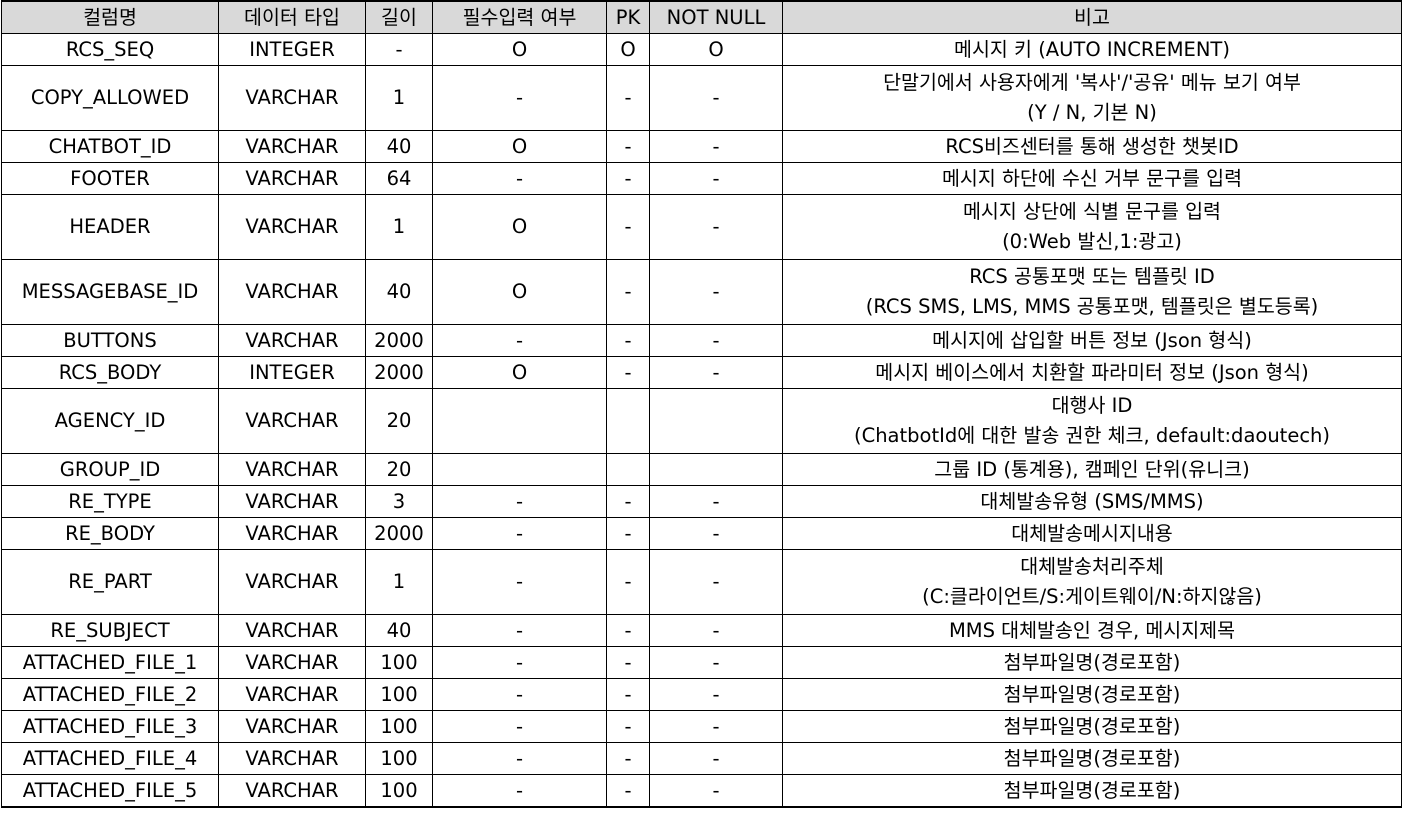 The image size is (1403, 813). I want to click on remarks-line: MMS 대체발송인 경우, 메시지제목, so click(1092, 630).